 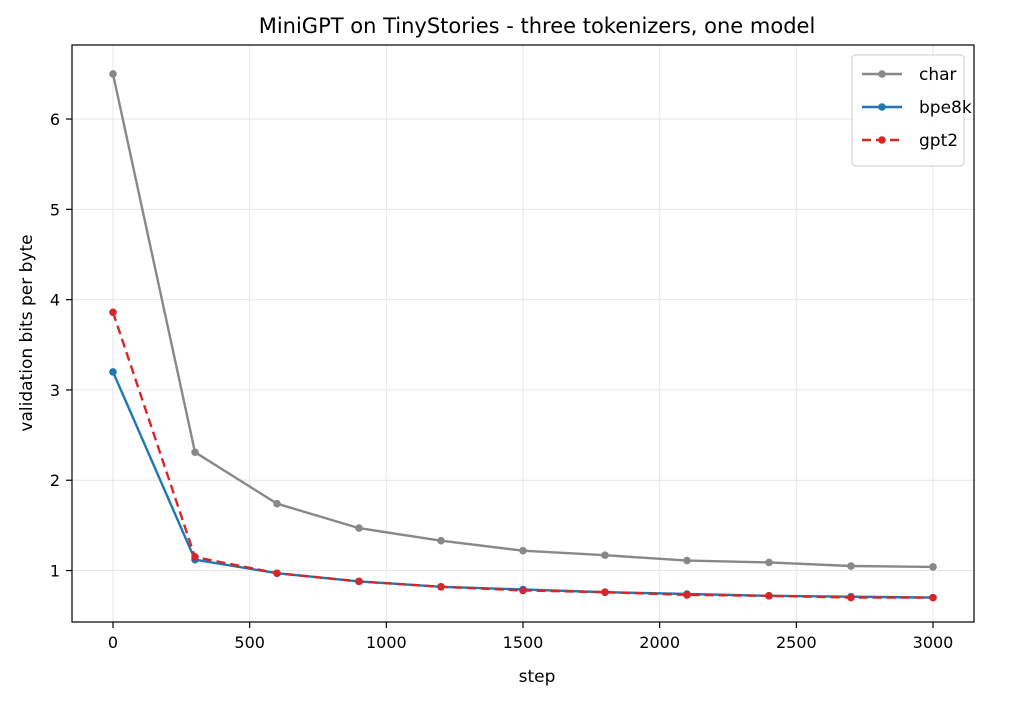 I want to click on y-tick-label: 4, so click(x=55, y=300).